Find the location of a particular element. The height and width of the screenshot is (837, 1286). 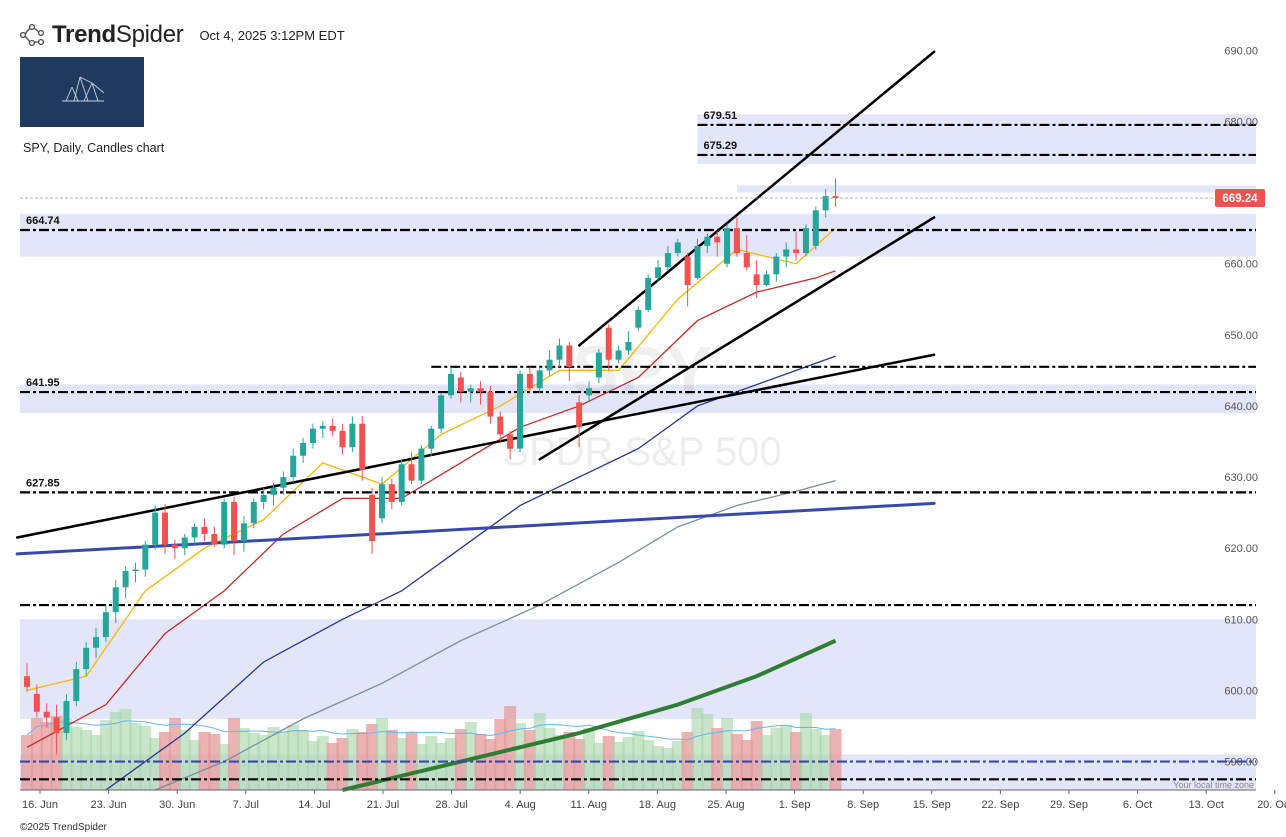

x-tick-label: 21. Jul is located at coordinates (383, 805).